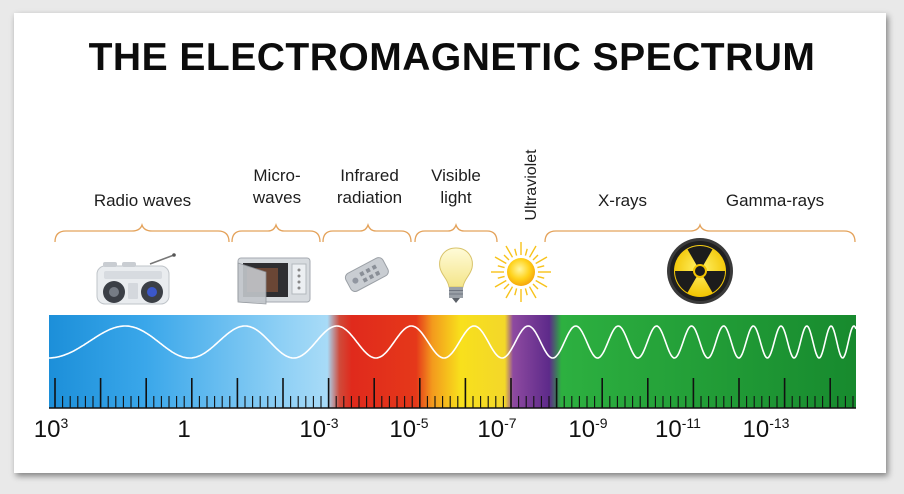 The height and width of the screenshot is (494, 904). I want to click on scale-label-exponent: -5, so click(422, 423).